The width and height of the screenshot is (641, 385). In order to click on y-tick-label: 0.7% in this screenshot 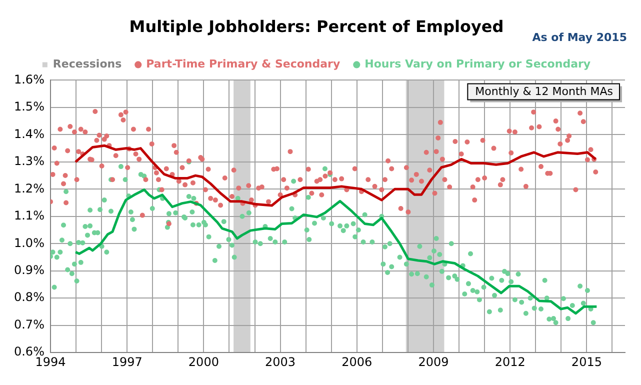, I will do `click(29, 324)`.